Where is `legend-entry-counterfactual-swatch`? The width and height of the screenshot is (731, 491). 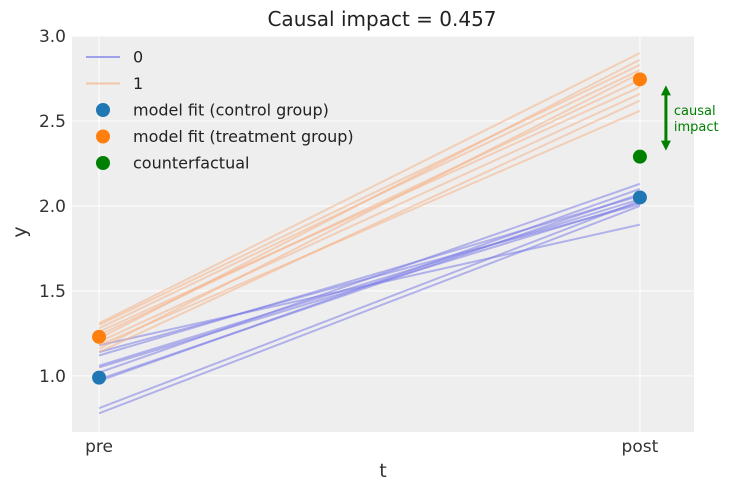
legend-entry-counterfactual-swatch is located at coordinates (103, 163).